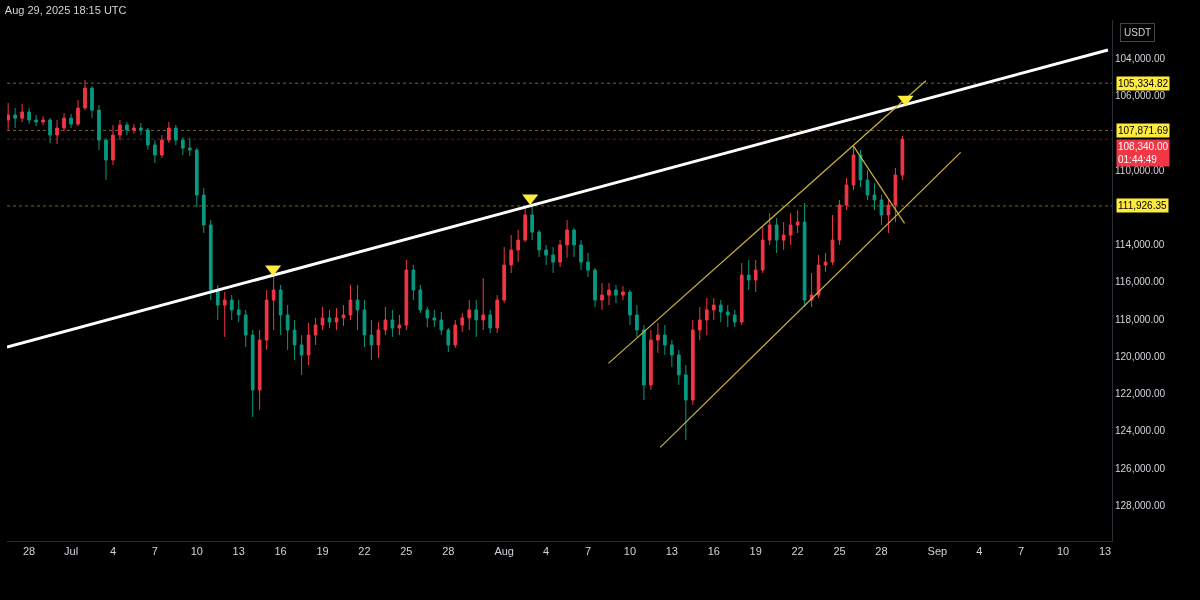 The height and width of the screenshot is (600, 1200). I want to click on ref-line-label: 111,926.35, so click(1142, 205).